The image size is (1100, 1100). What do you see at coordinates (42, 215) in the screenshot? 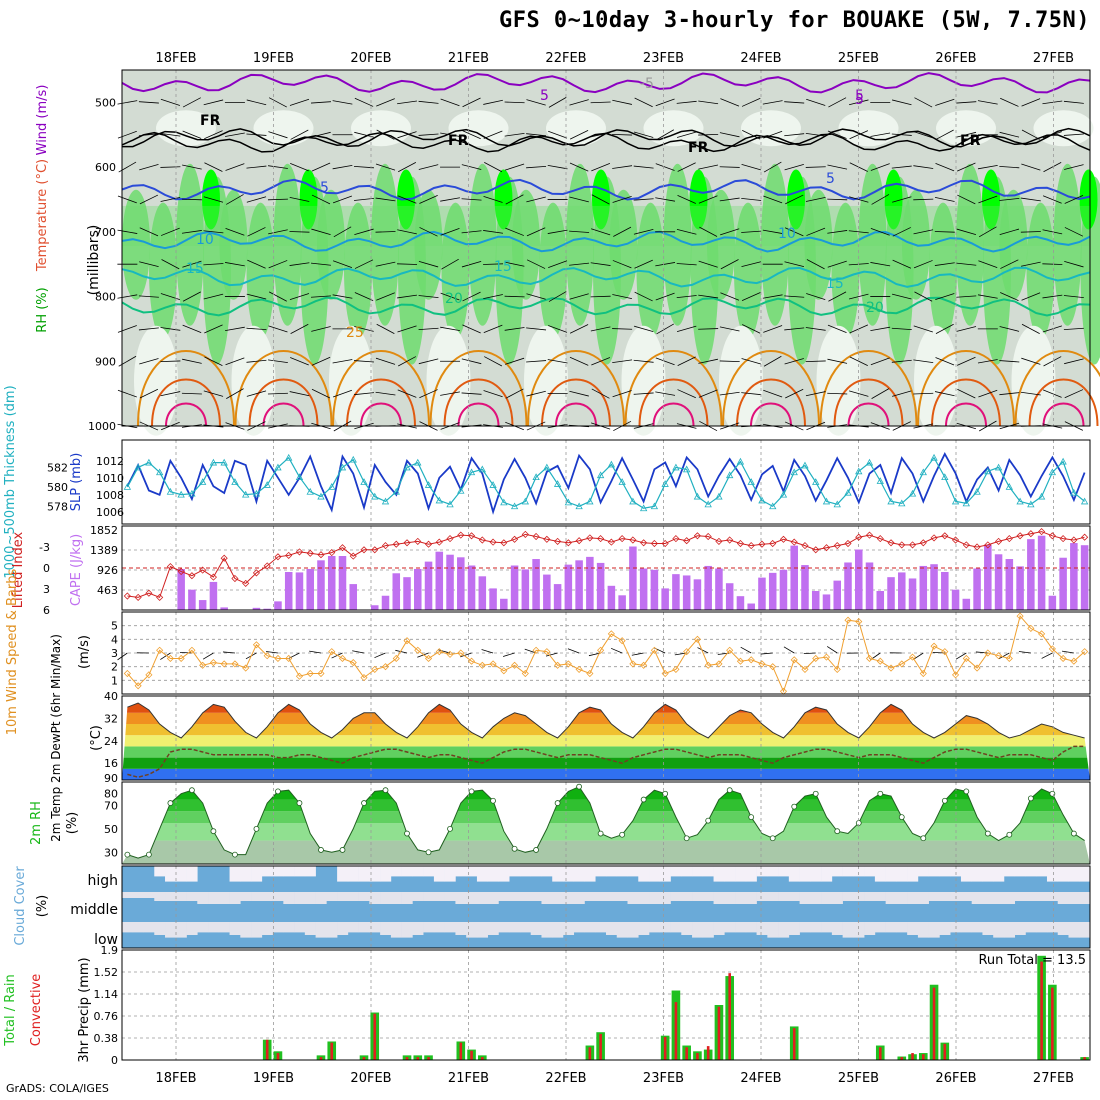
I see `temperature-axis-label: Temperature (°C)` at bounding box center [42, 215].